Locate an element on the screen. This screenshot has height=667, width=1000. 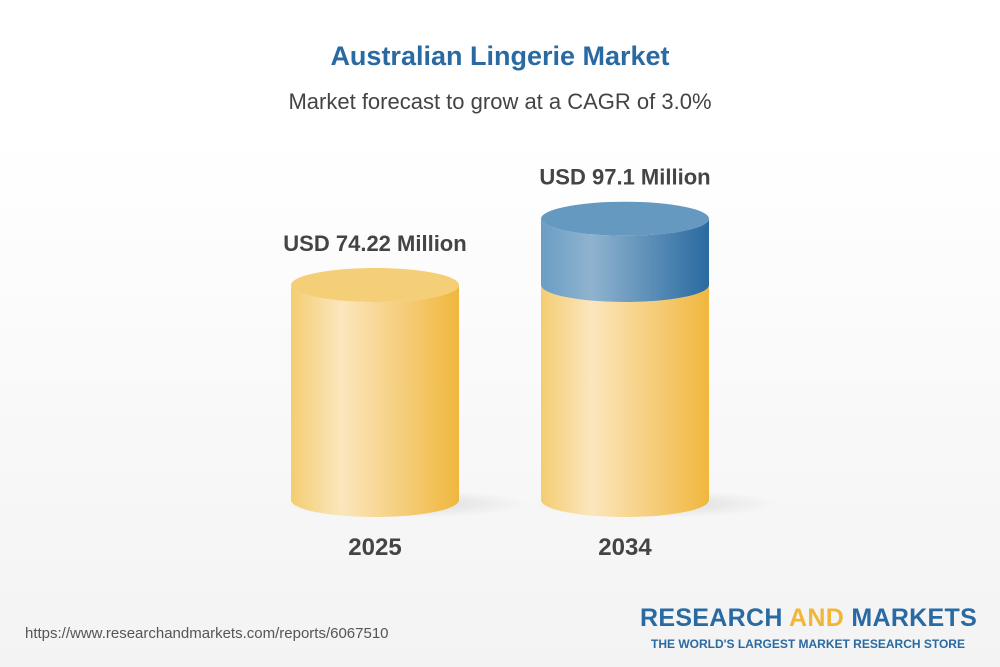
research-and-markets-logo: RESEARCH AND MARKETS is located at coordinates (809, 618).